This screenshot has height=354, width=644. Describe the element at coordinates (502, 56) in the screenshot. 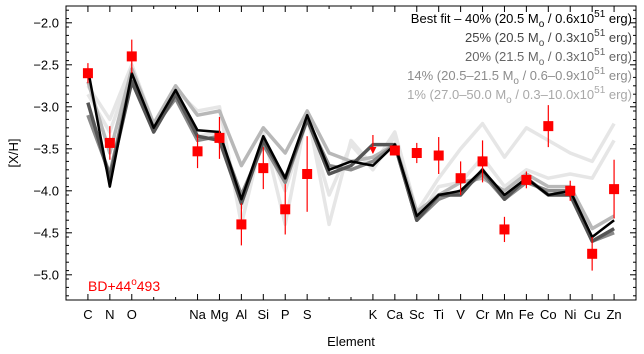

I see `legend-text: 20% (21.5 M` at that location.